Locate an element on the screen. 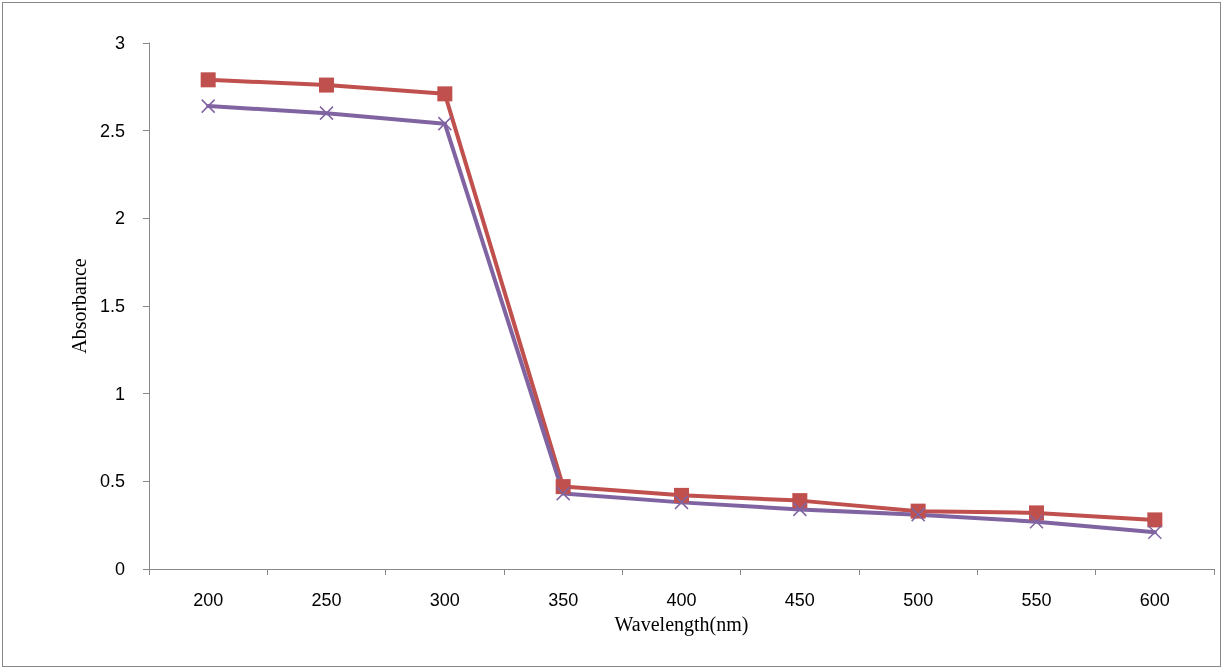 This screenshot has width=1225, height=671. y-tick-label: 0.5 is located at coordinates (112, 481).